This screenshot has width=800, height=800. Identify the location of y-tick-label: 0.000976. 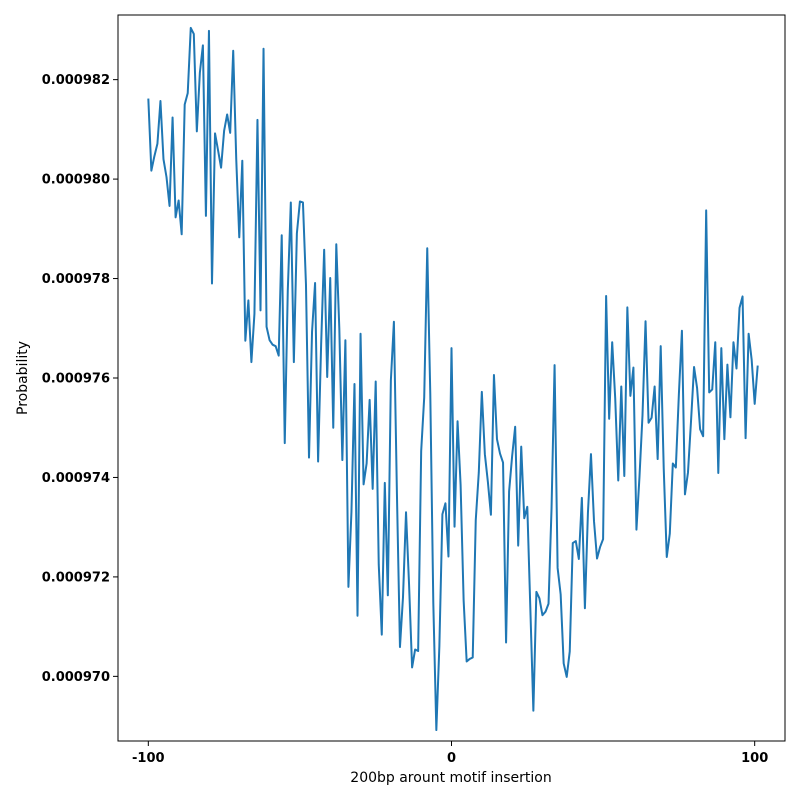
(76, 379).